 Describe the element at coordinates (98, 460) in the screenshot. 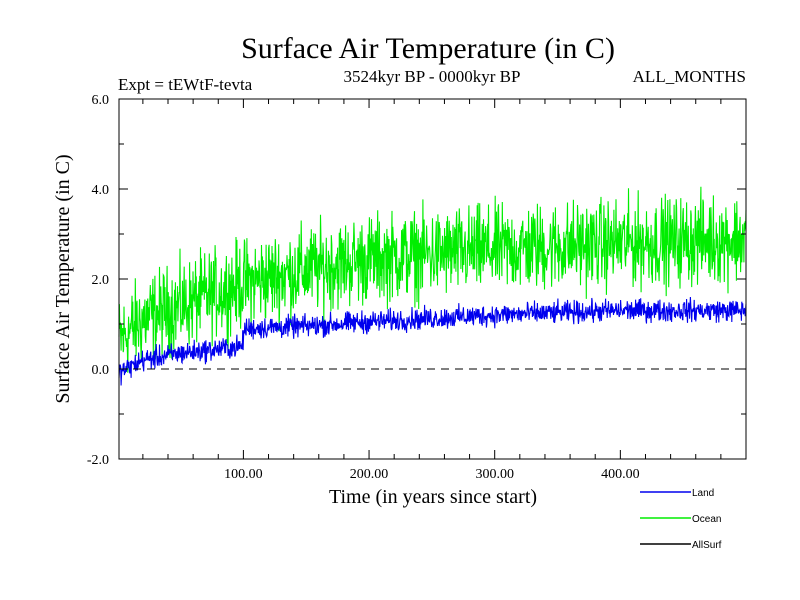

I see `y-tick-label: -2.0` at that location.